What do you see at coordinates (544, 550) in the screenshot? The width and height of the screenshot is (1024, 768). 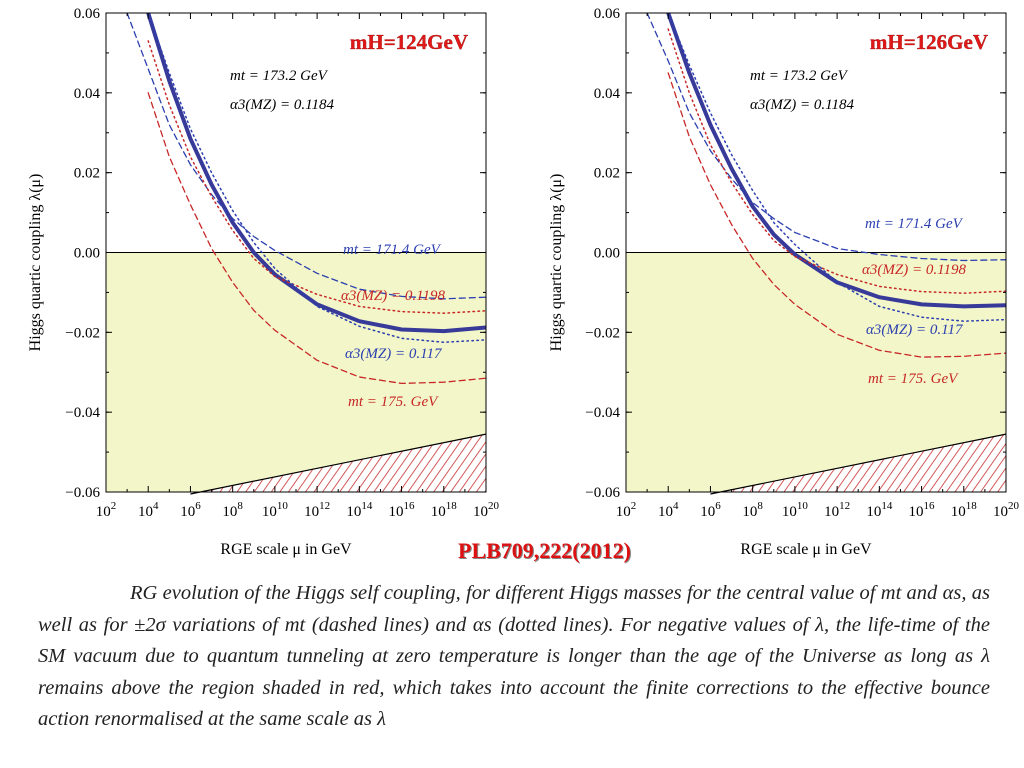 I see `reference-label: PLB709,222(2012)` at bounding box center [544, 550].